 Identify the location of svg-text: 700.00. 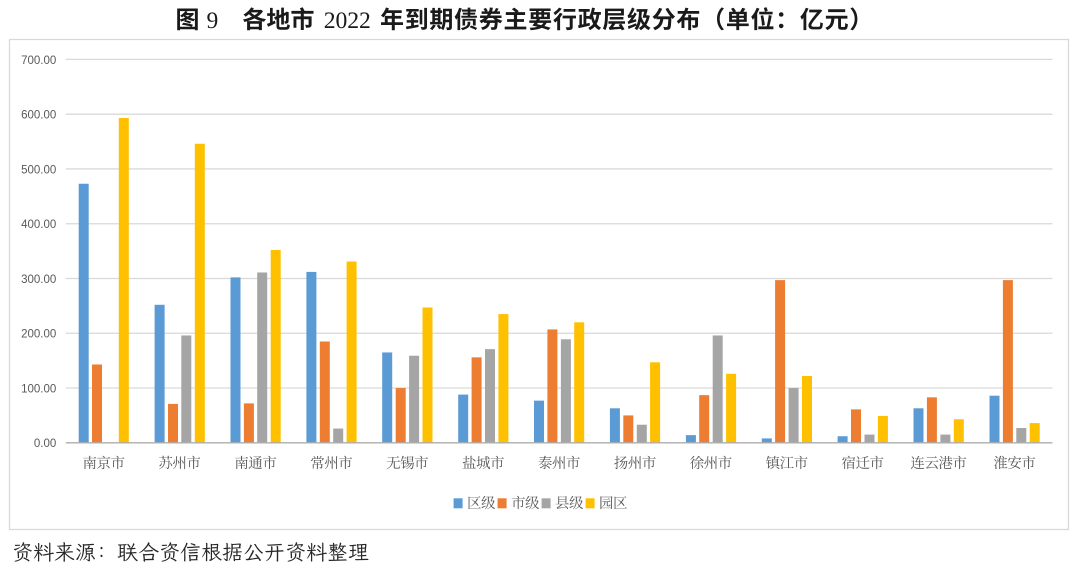
(38, 61).